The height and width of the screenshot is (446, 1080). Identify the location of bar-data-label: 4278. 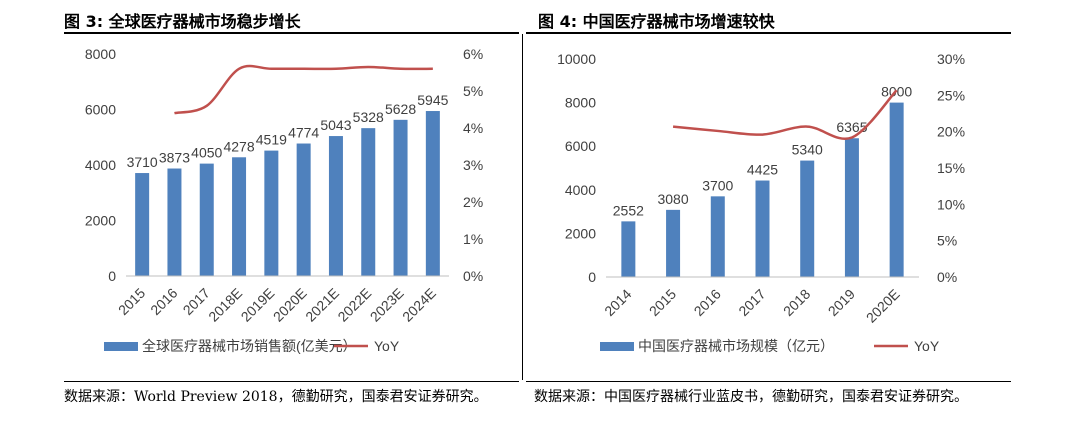
(238, 146).